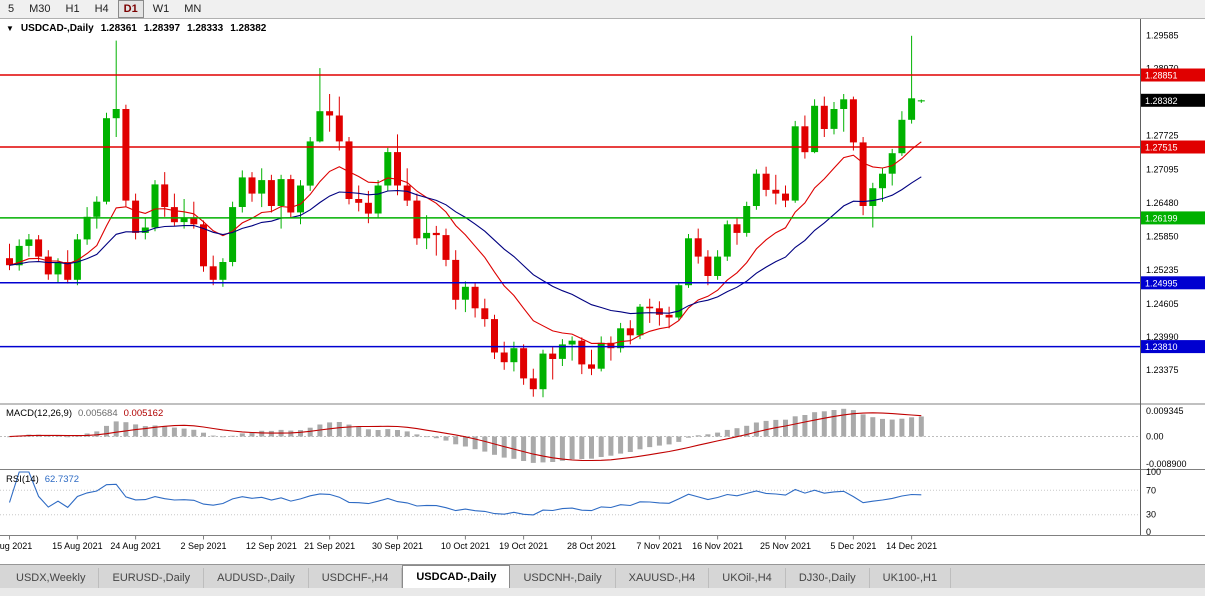  What do you see at coordinates (193, 9) in the screenshot?
I see `timeframe-button-mn: MN` at bounding box center [193, 9].